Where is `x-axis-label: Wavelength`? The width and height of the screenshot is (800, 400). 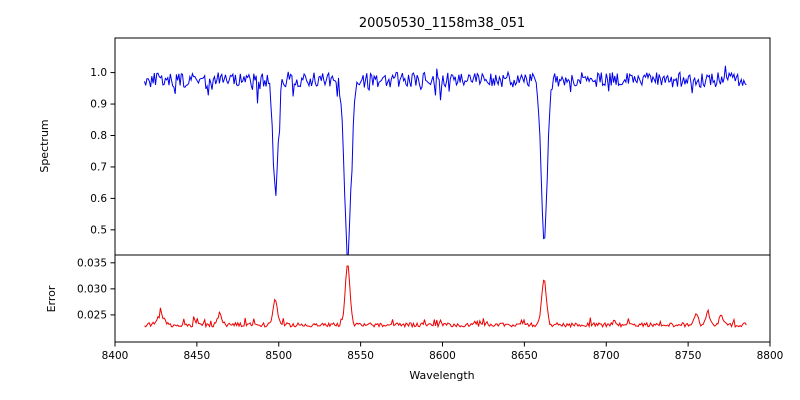
x-axis-label: Wavelength is located at coordinates (441, 375).